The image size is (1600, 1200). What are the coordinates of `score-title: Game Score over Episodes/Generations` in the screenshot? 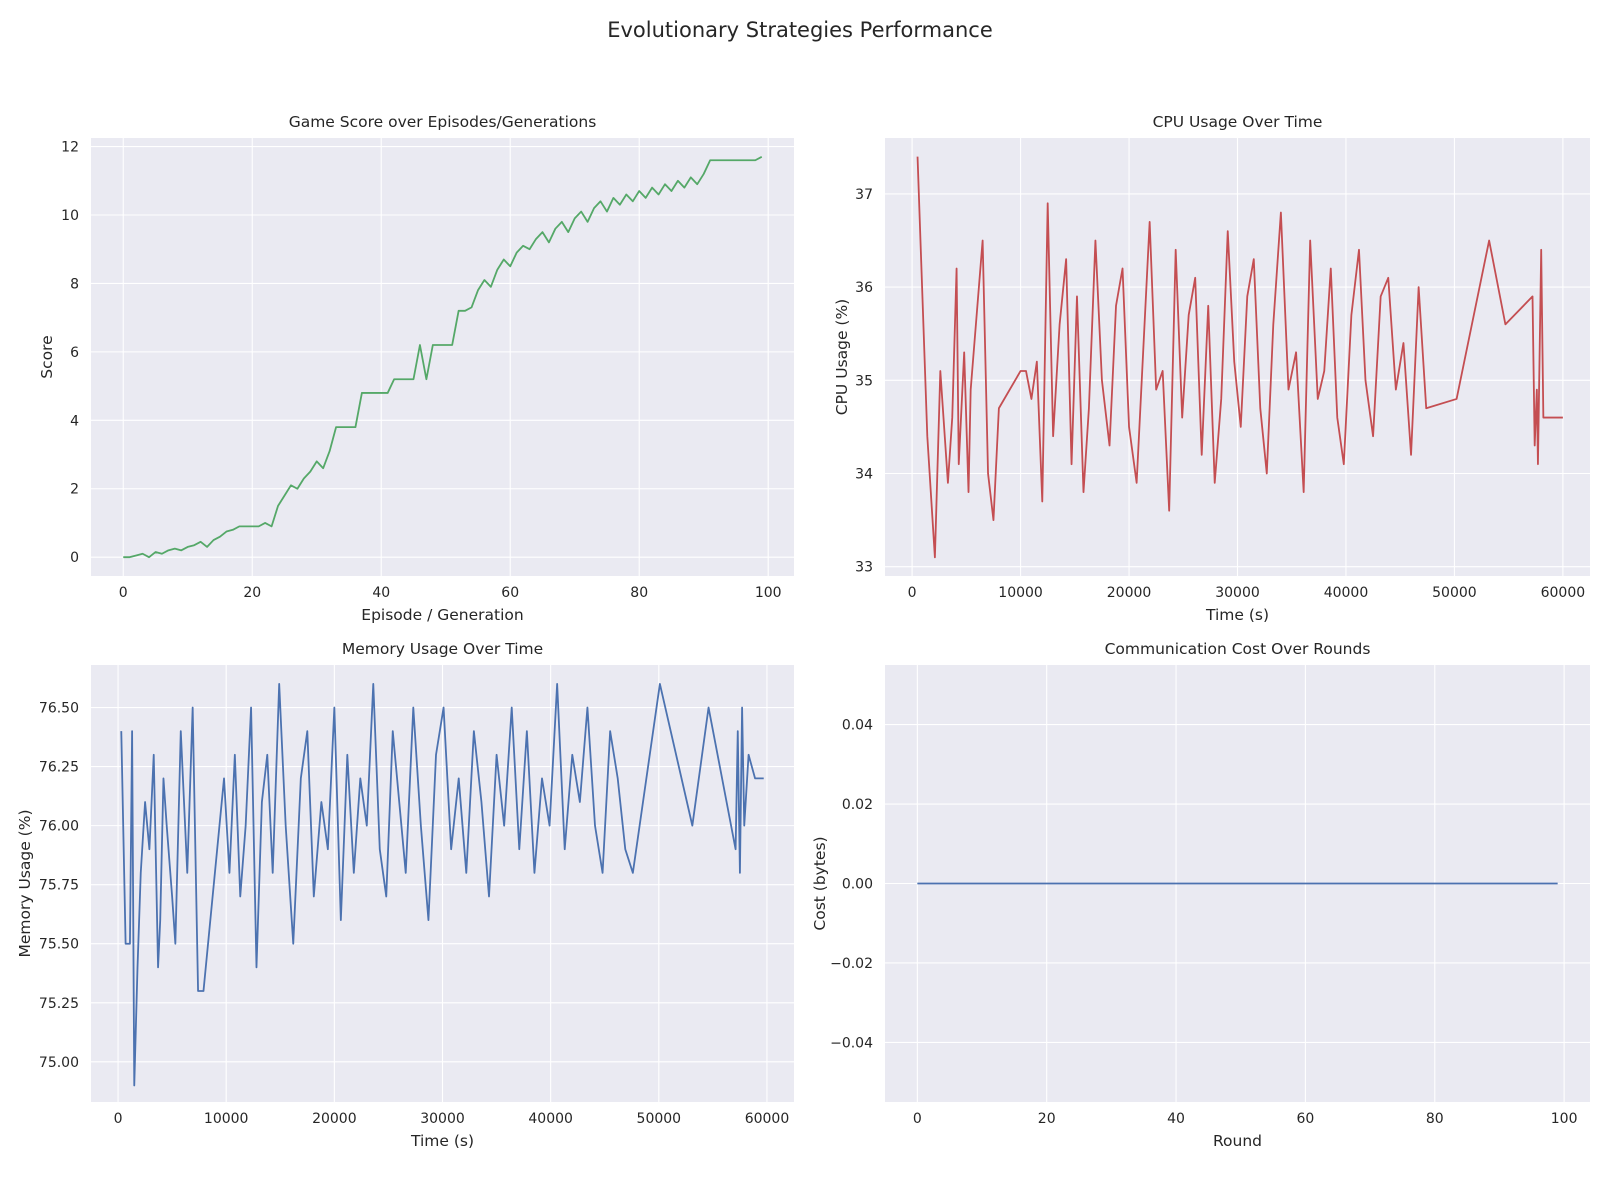 It's located at (443, 122).